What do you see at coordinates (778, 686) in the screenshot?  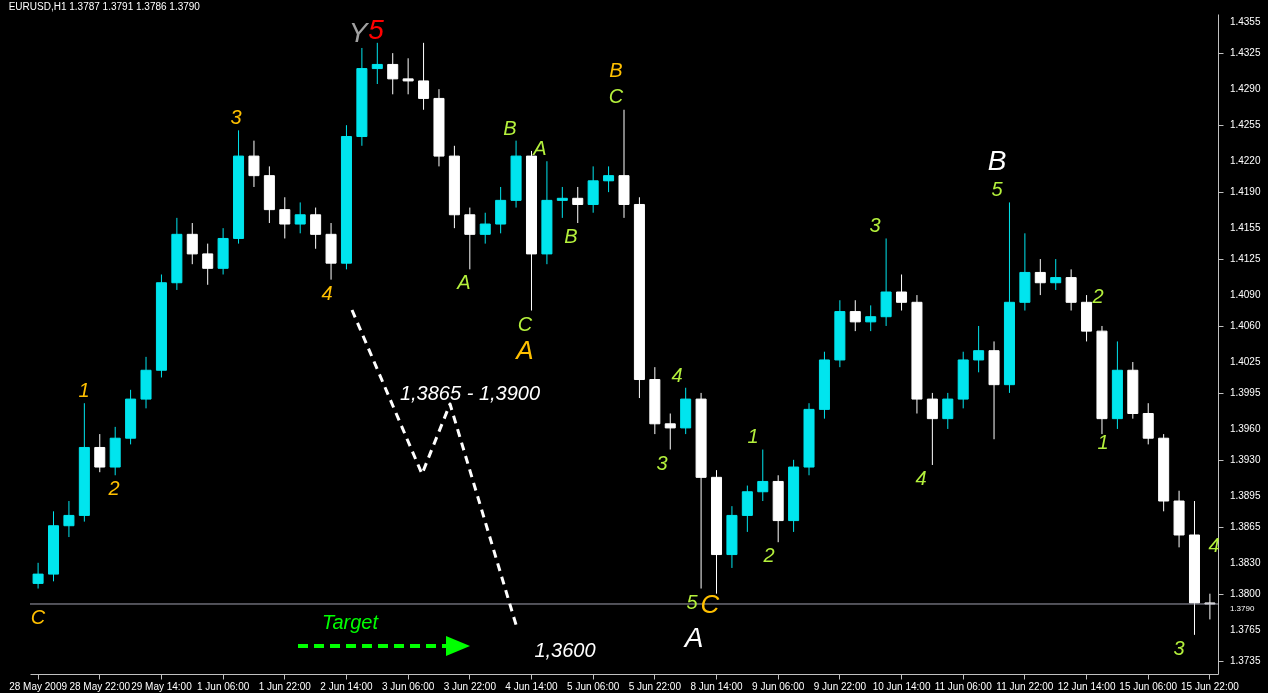 I see `x-tick-label: 9 Jun 06:00` at bounding box center [778, 686].